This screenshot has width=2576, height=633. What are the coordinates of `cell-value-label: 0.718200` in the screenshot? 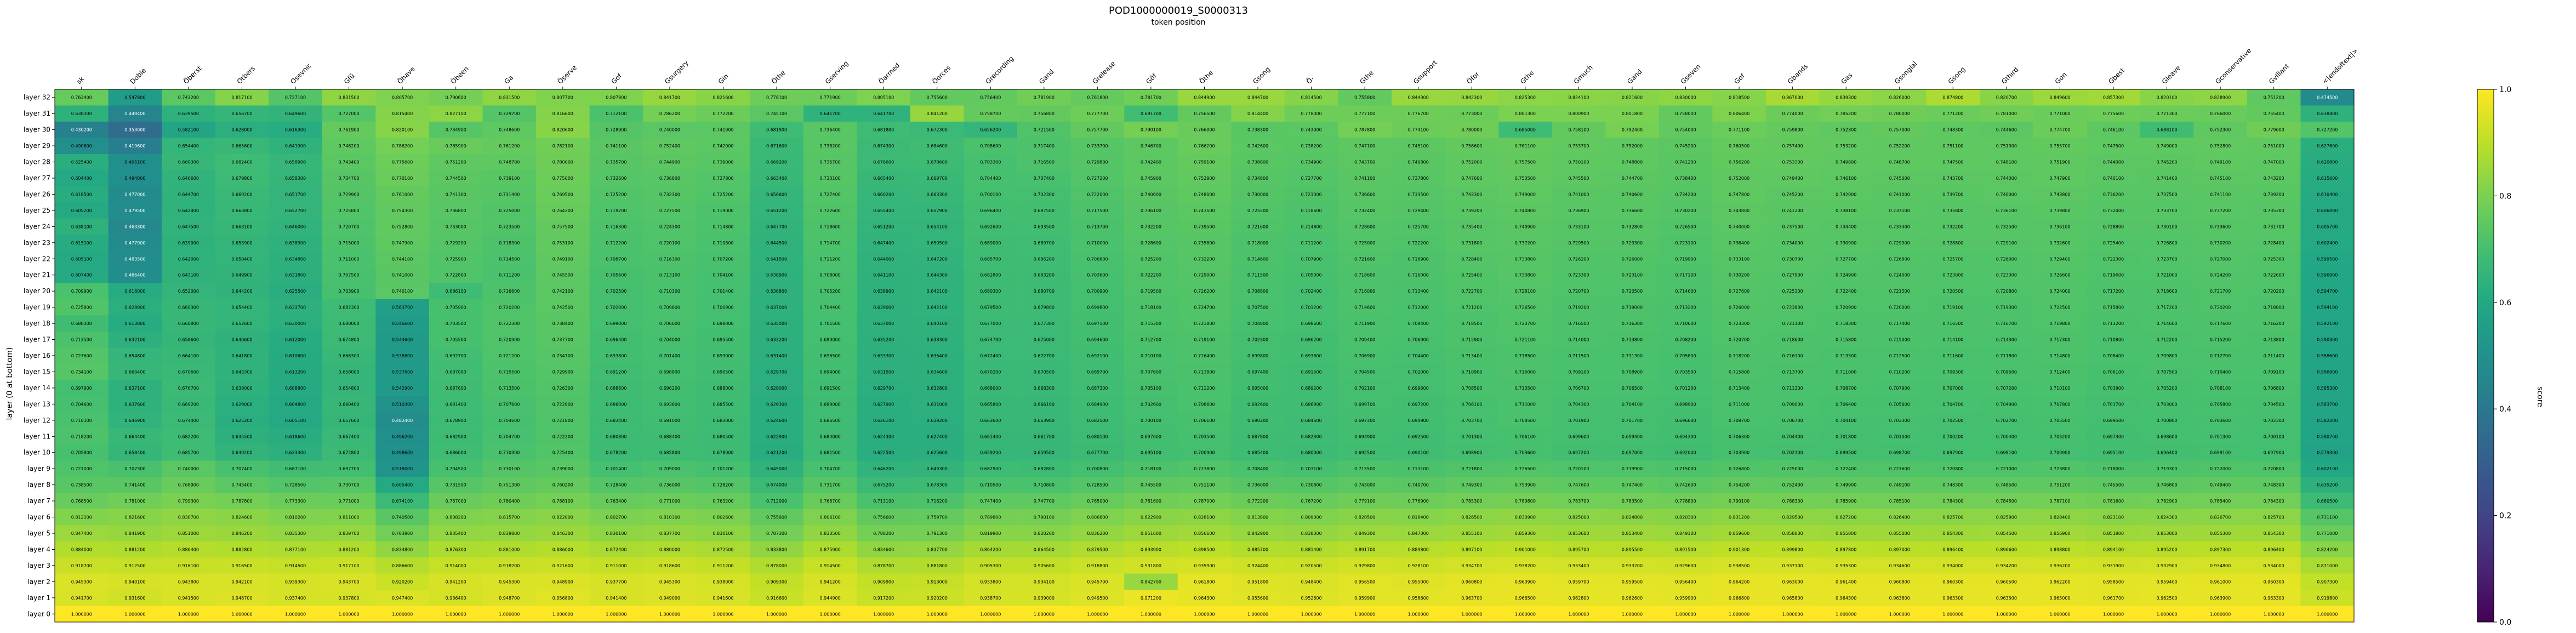 It's located at (81, 436).